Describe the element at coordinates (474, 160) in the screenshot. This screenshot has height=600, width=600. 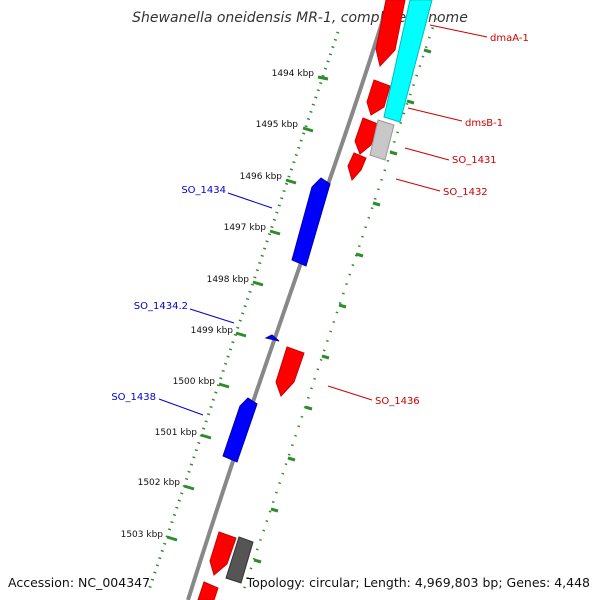
I see `gene-label-SO_1431: SO_1431` at that location.